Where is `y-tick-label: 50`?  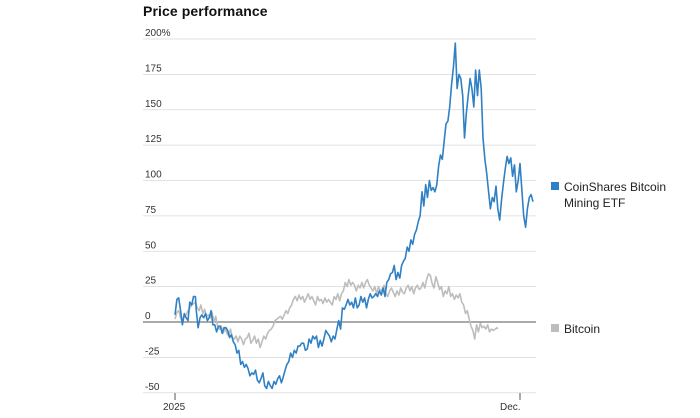 y-tick-label: 50 is located at coordinates (151, 245).